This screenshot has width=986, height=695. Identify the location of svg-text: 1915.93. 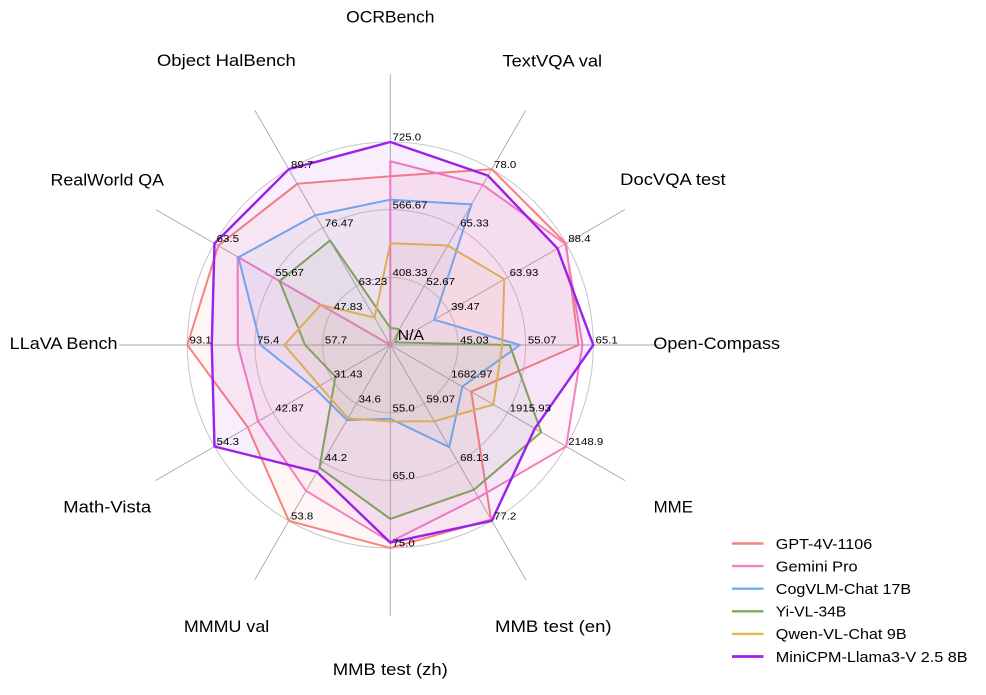
(531, 408).